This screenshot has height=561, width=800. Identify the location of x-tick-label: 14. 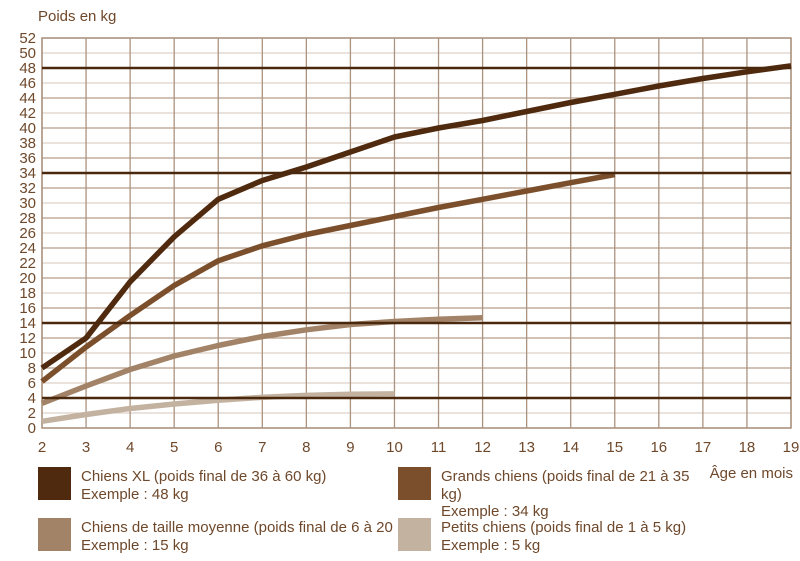
(570, 447).